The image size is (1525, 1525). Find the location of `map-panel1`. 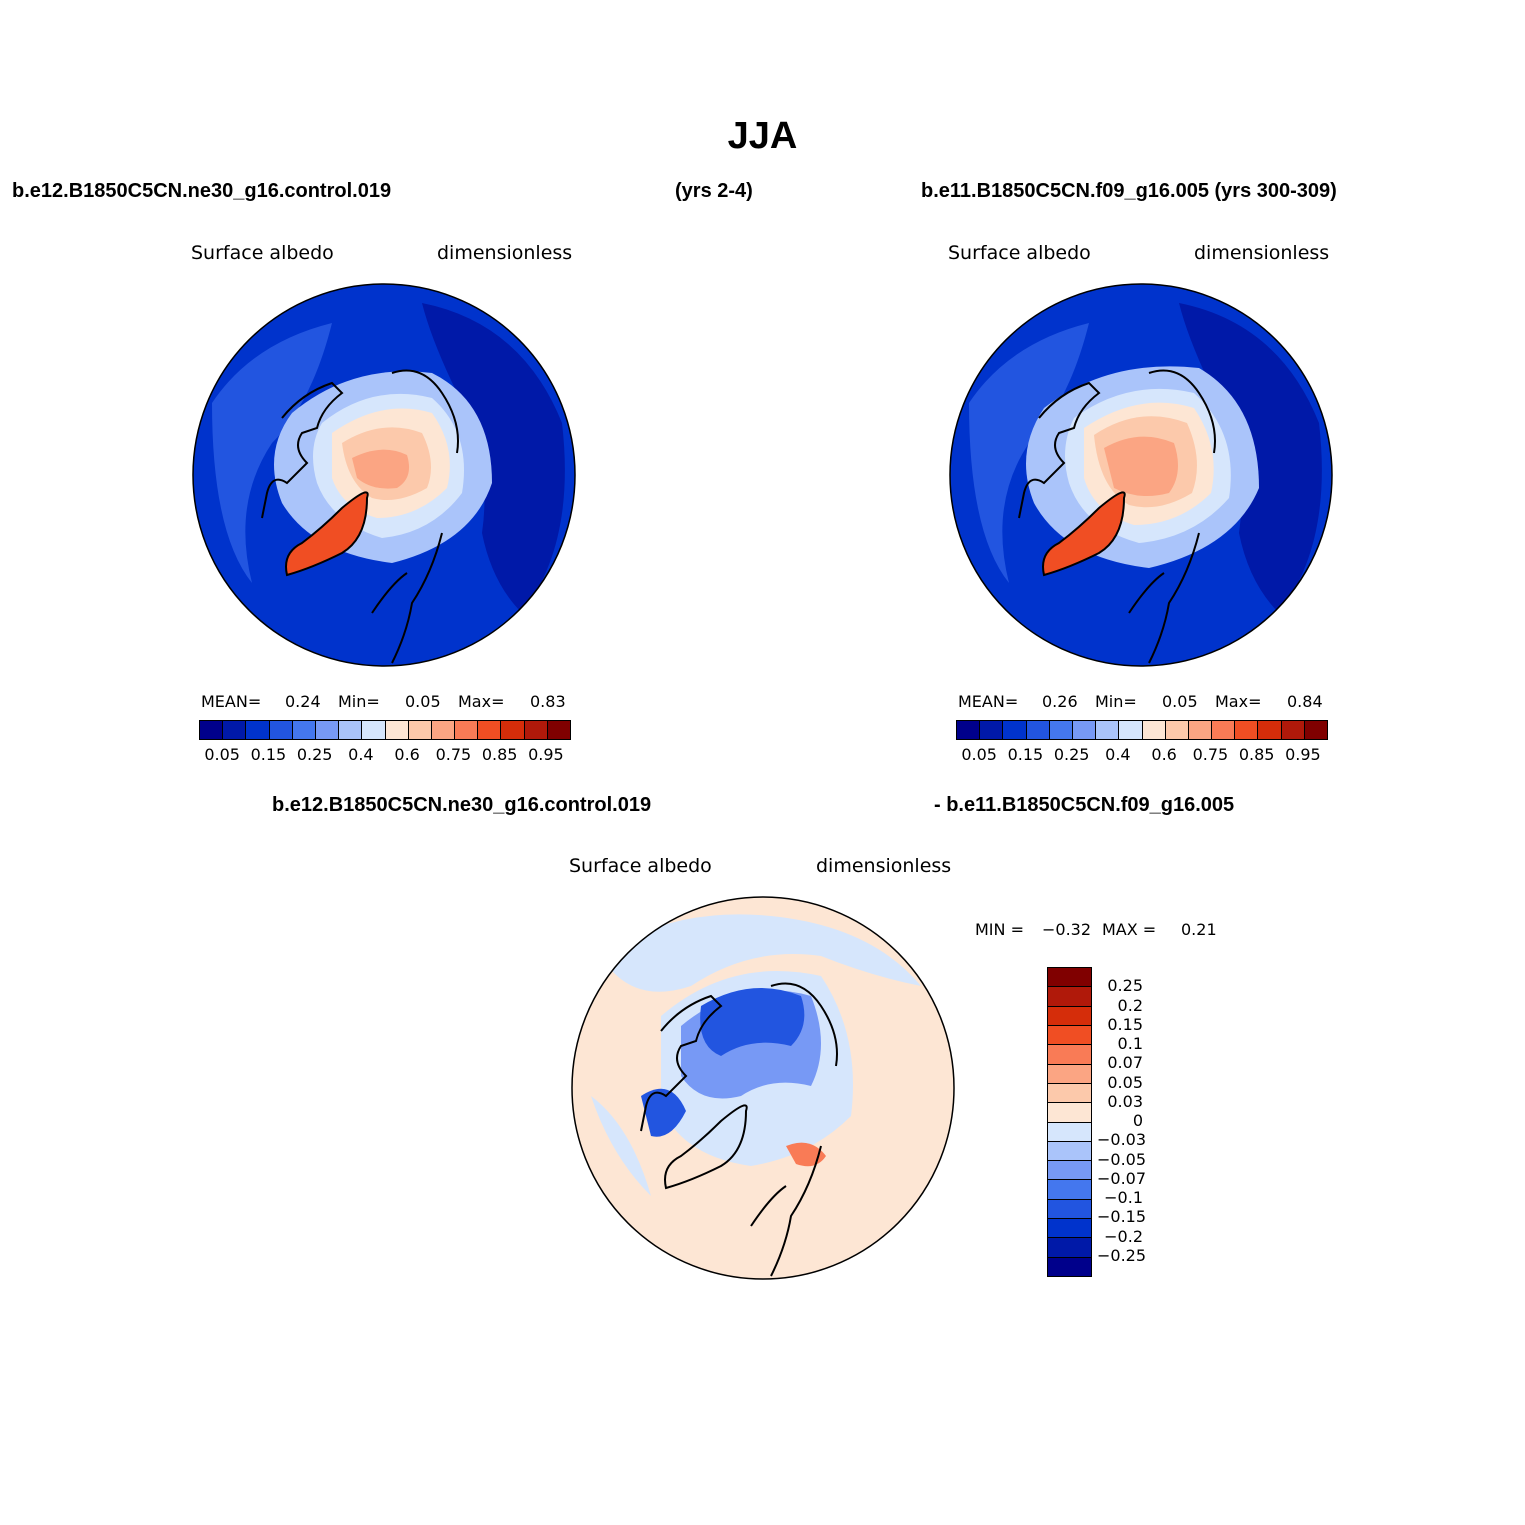

map-panel1 is located at coordinates (384, 475).